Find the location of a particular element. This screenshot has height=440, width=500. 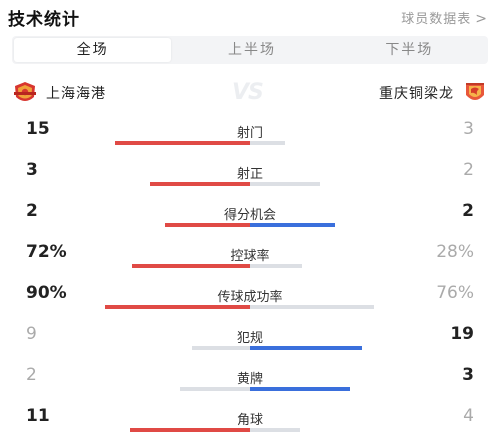

stat-label: 射正 is located at coordinates (249, 174).